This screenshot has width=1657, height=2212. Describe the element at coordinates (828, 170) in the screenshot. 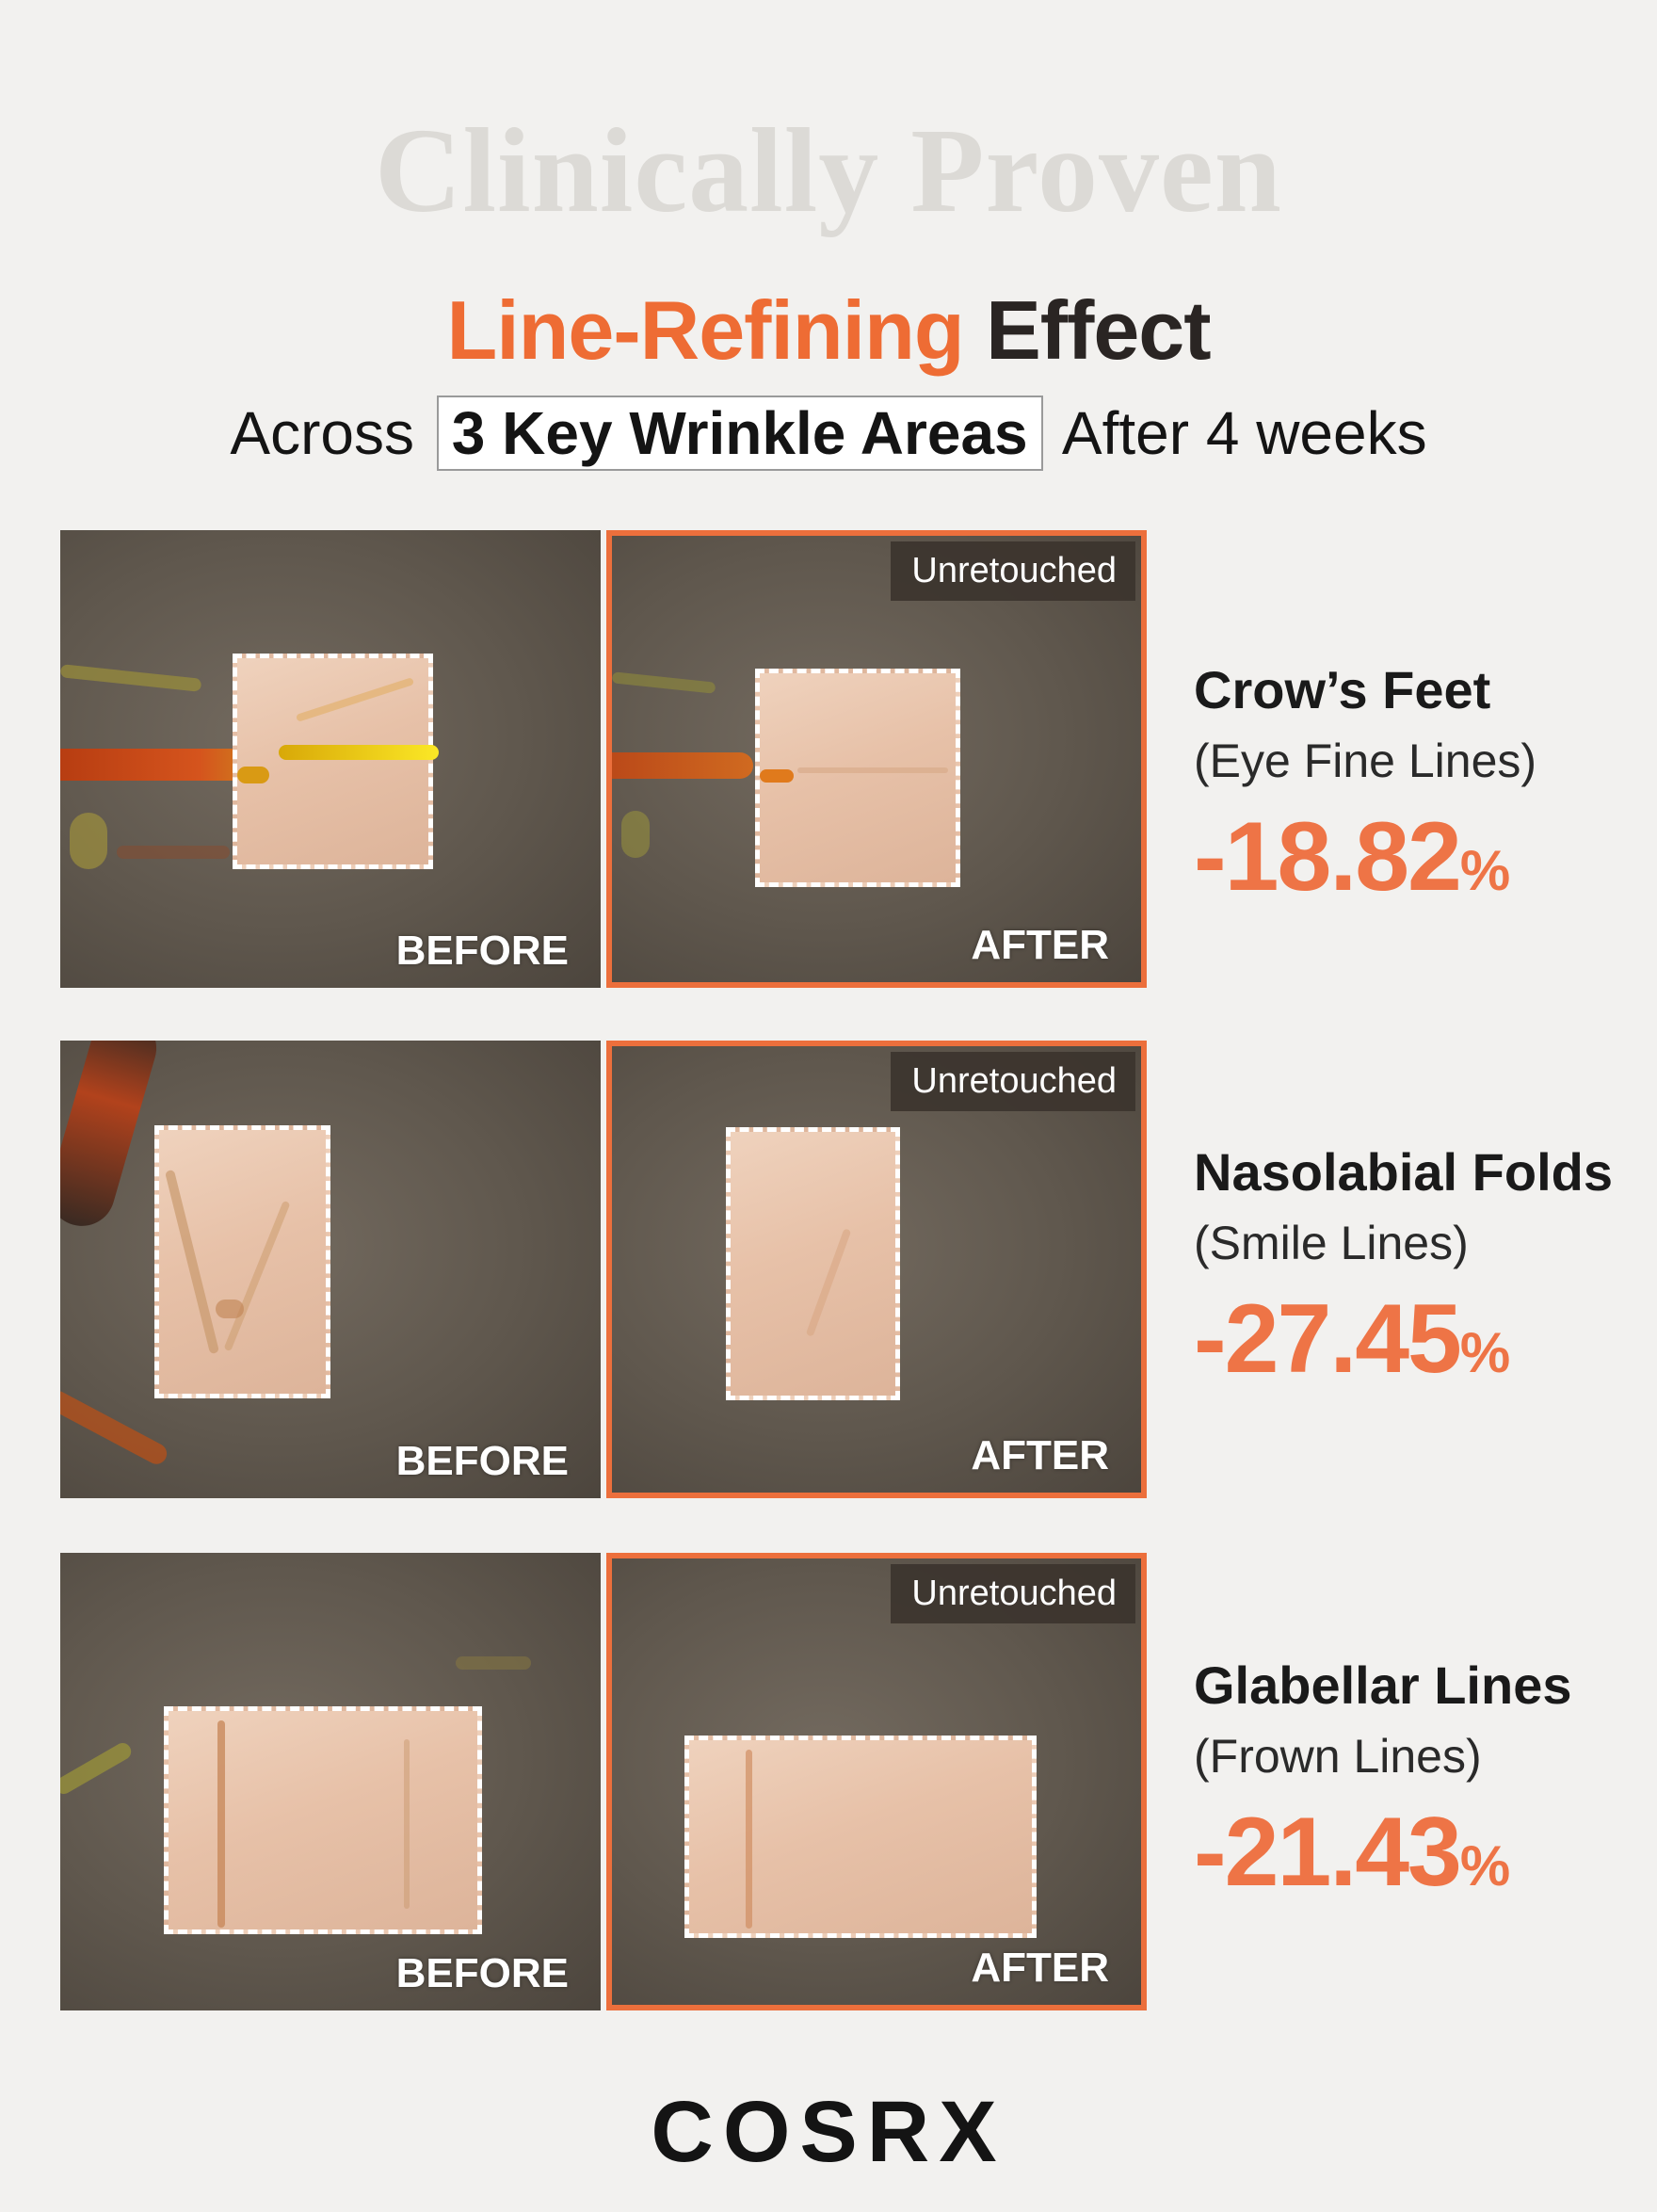

I see `headline: Clinically Proven` at that location.